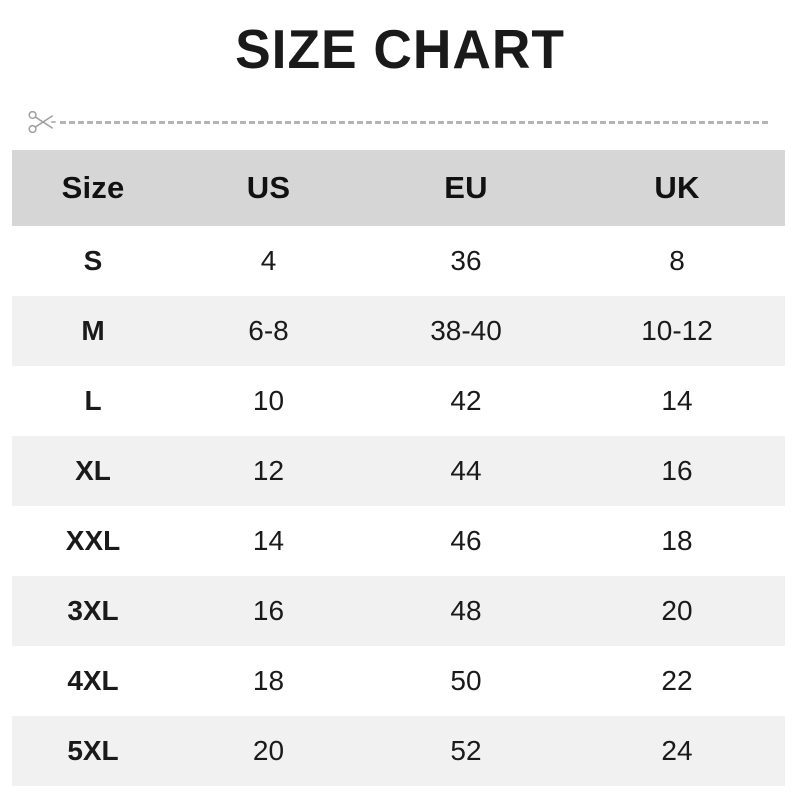 Image resolution: width=800 pixels, height=800 pixels. Describe the element at coordinates (93, 680) in the screenshot. I see `cell-size: 4XL` at that location.